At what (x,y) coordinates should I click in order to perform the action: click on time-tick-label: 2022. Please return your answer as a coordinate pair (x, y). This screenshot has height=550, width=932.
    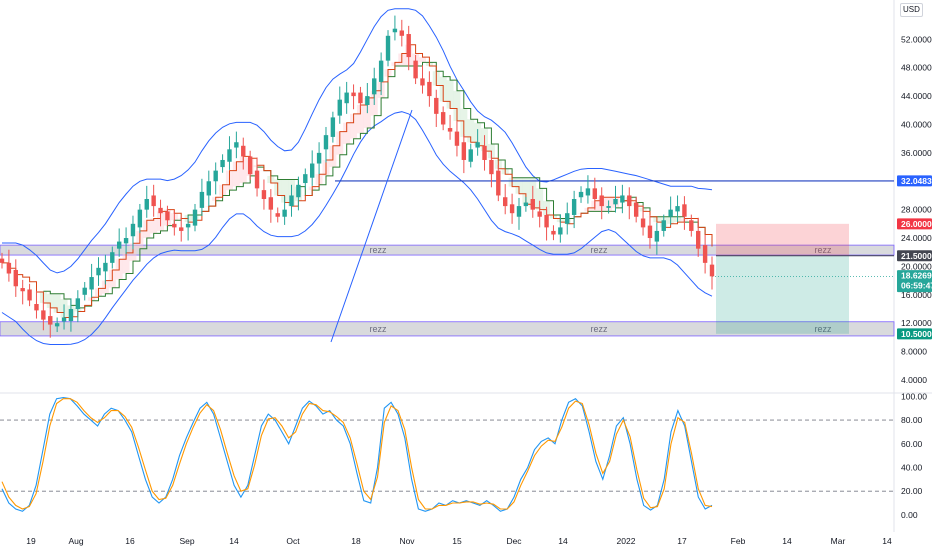
    Looking at the image, I should click on (626, 541).